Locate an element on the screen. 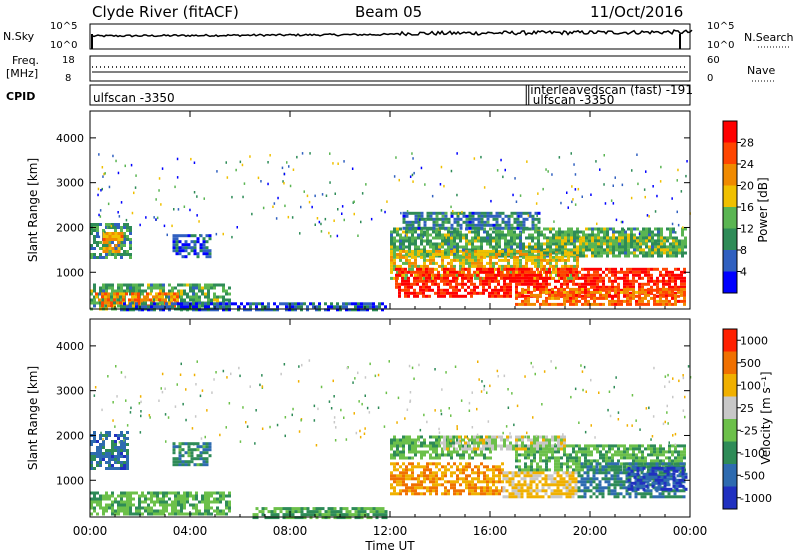  colorbar-segment is located at coordinates (730, 175).